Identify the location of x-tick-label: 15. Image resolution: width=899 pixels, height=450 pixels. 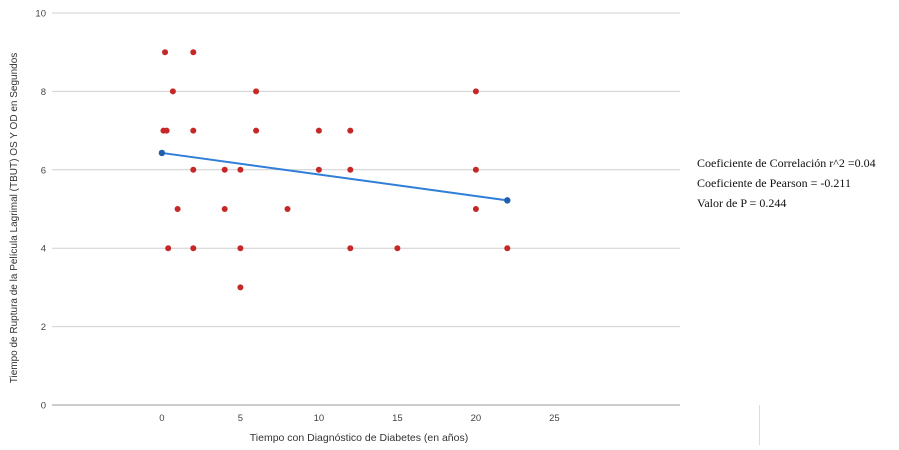
(397, 418).